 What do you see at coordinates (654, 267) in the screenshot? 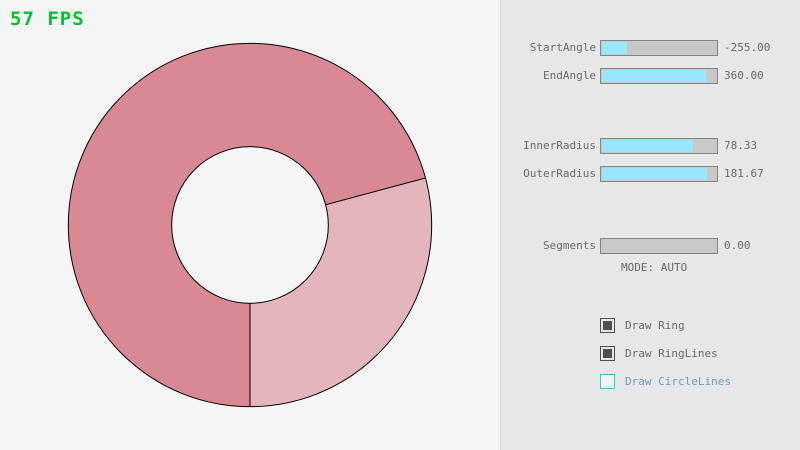
I see `segments-mode-text: MODE: AUTO` at bounding box center [654, 267].